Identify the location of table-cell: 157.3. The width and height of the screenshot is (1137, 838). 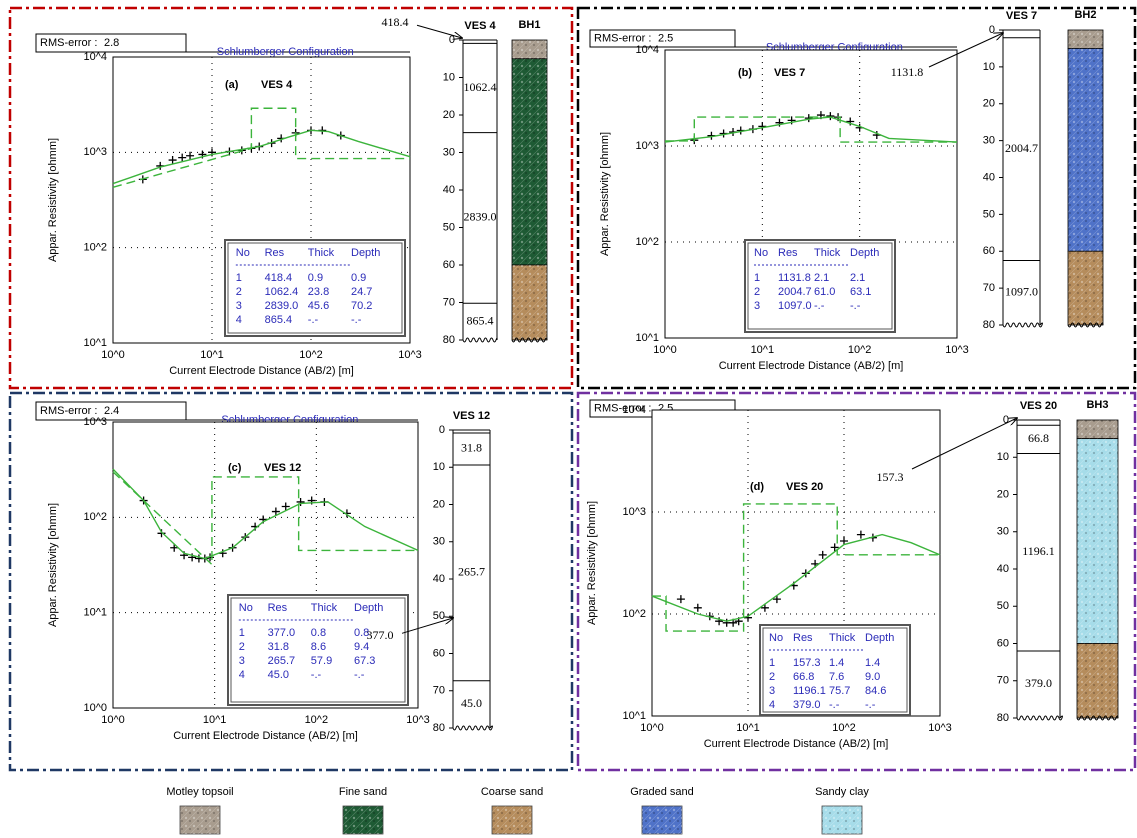
(807, 663).